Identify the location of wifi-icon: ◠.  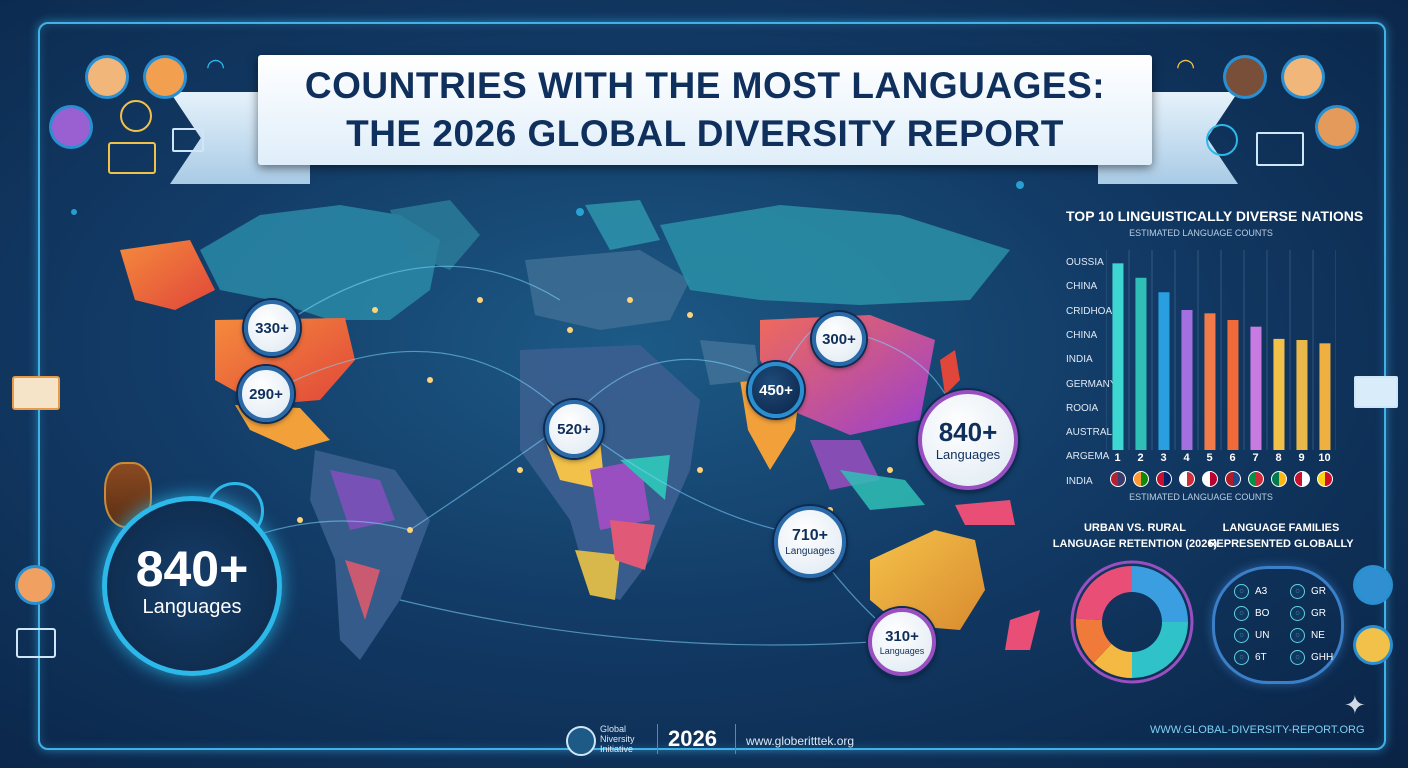
(216, 66).